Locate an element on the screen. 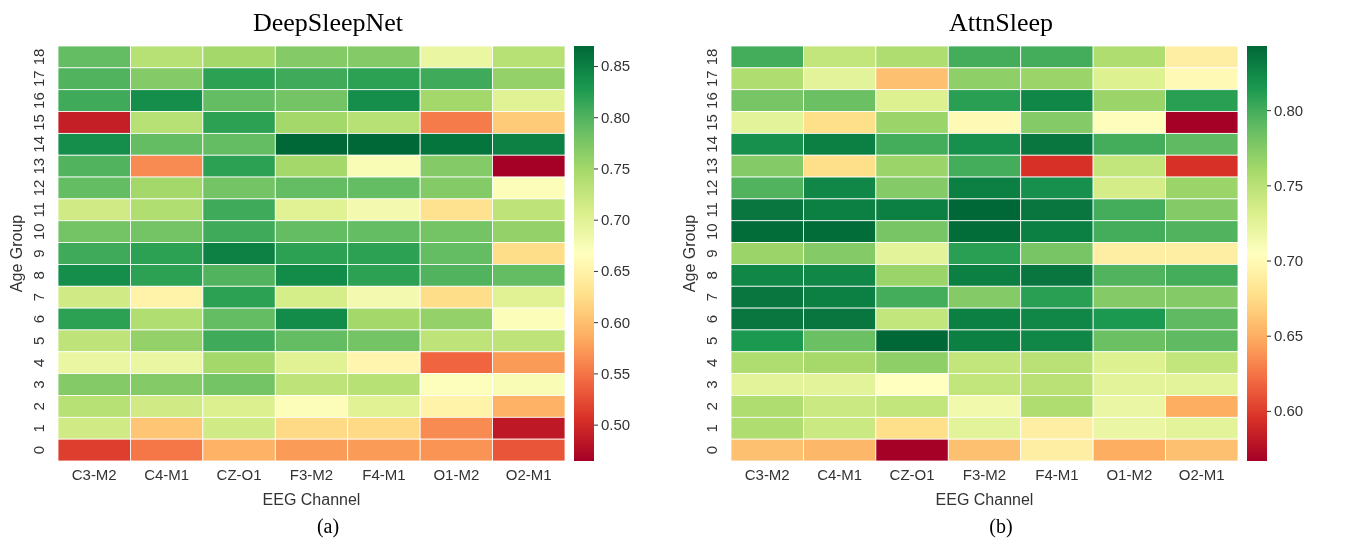 The width and height of the screenshot is (1362, 541). chart-title: DeepSleepNet is located at coordinates (328, 23).